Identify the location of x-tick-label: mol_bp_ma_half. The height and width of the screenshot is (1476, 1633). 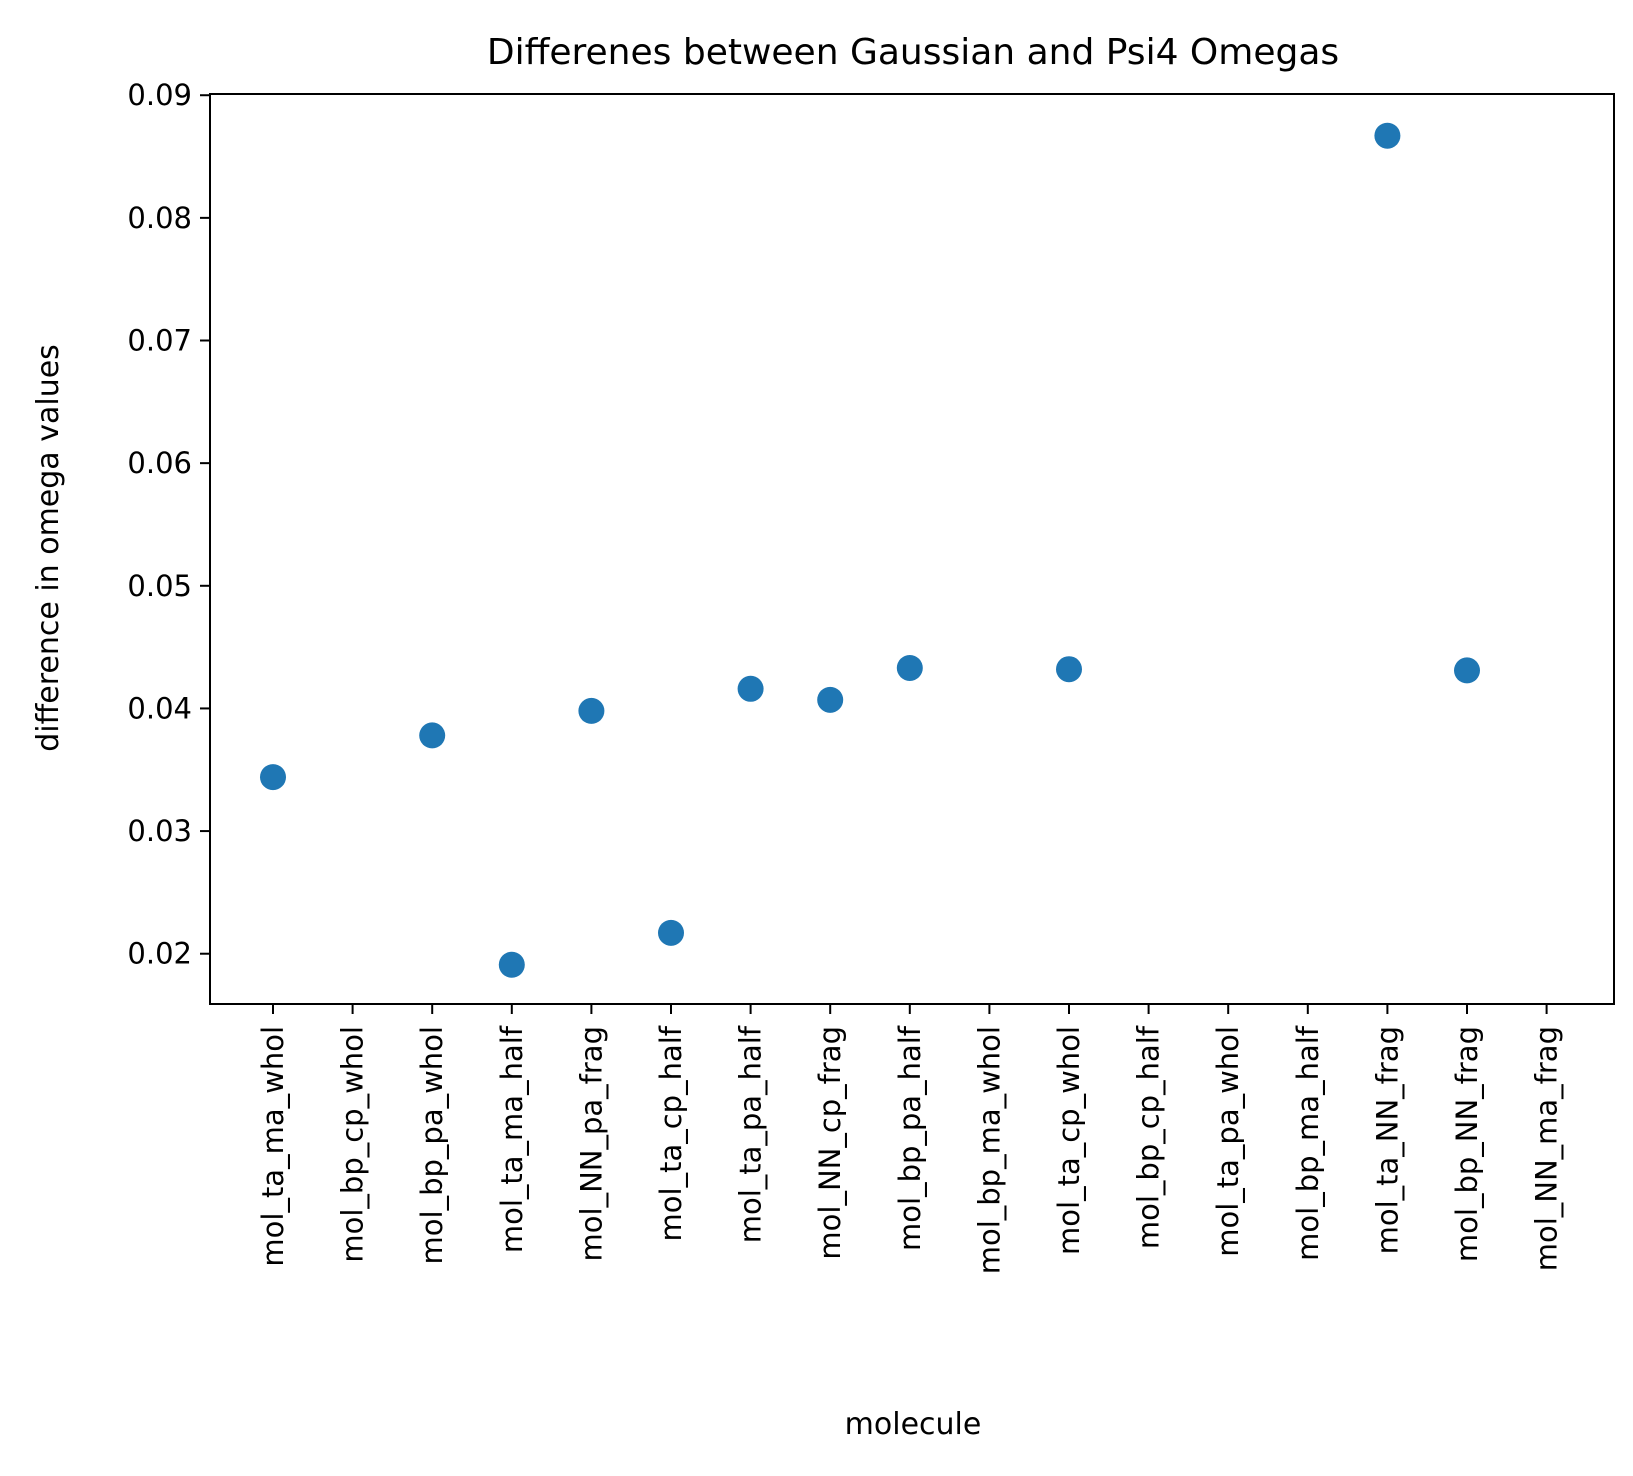
(1308, 1143).